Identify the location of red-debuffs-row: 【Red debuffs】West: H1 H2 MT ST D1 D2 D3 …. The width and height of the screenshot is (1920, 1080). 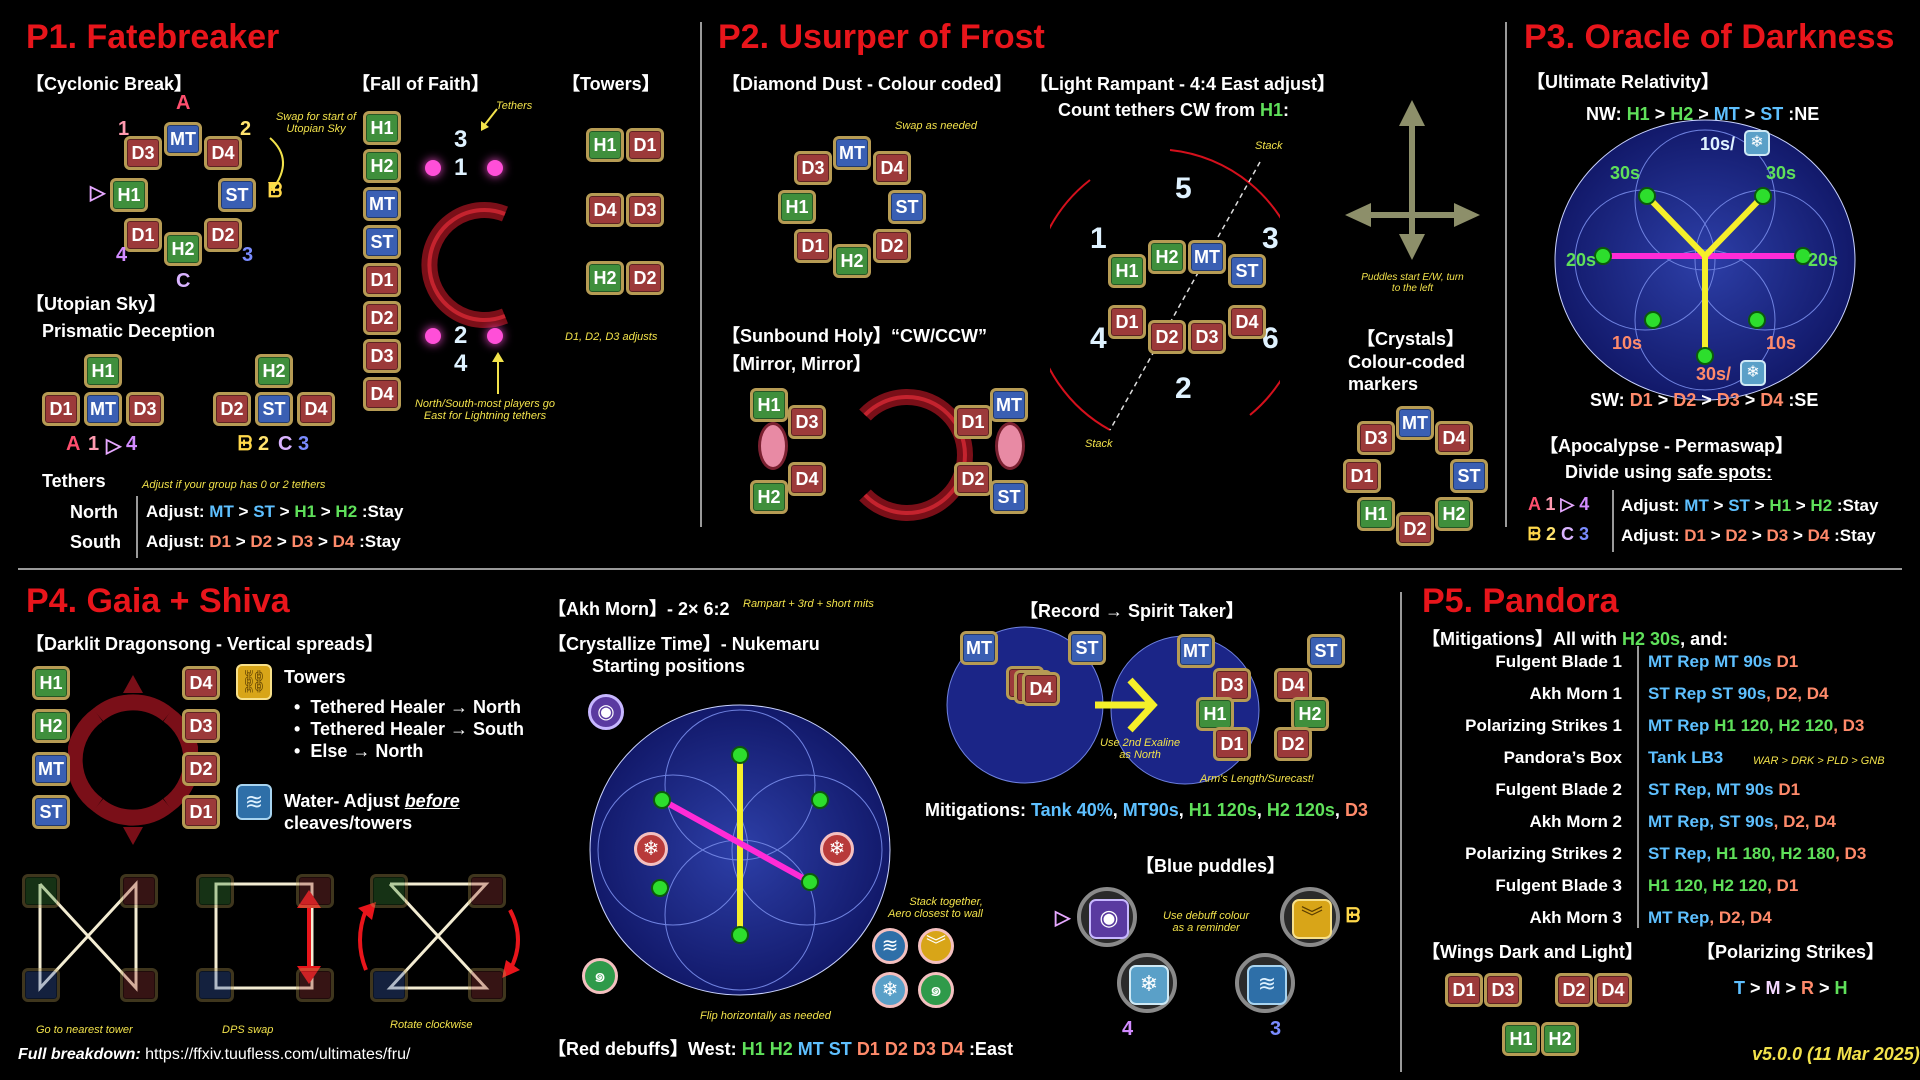
(780, 1049).